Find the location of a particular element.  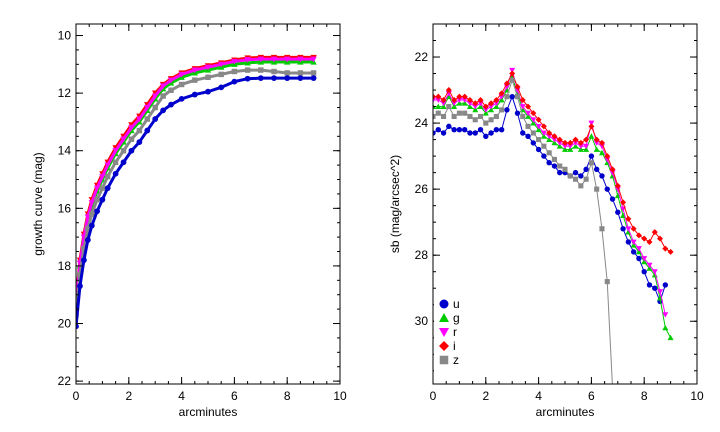

x-tick-label: 4 is located at coordinates (181, 396).